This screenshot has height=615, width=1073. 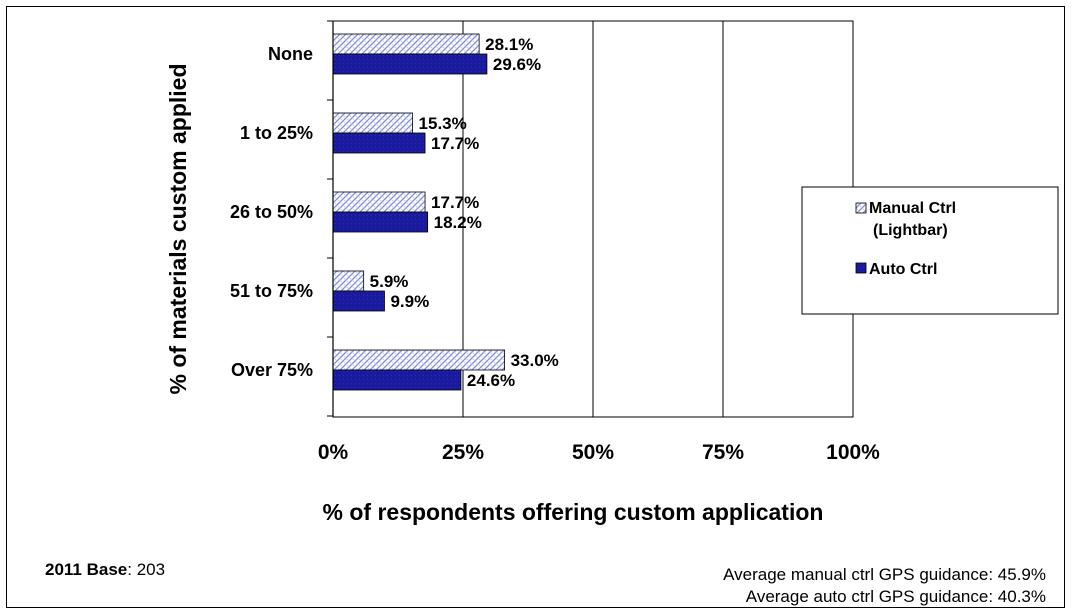 I want to click on legend-swatch-auto, so click(x=861, y=268).